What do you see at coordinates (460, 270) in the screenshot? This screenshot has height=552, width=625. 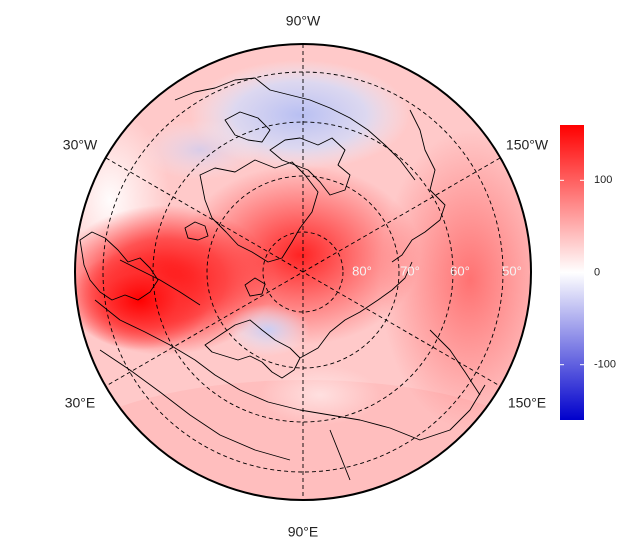 I see `lat-label-60: 60°` at bounding box center [460, 270].